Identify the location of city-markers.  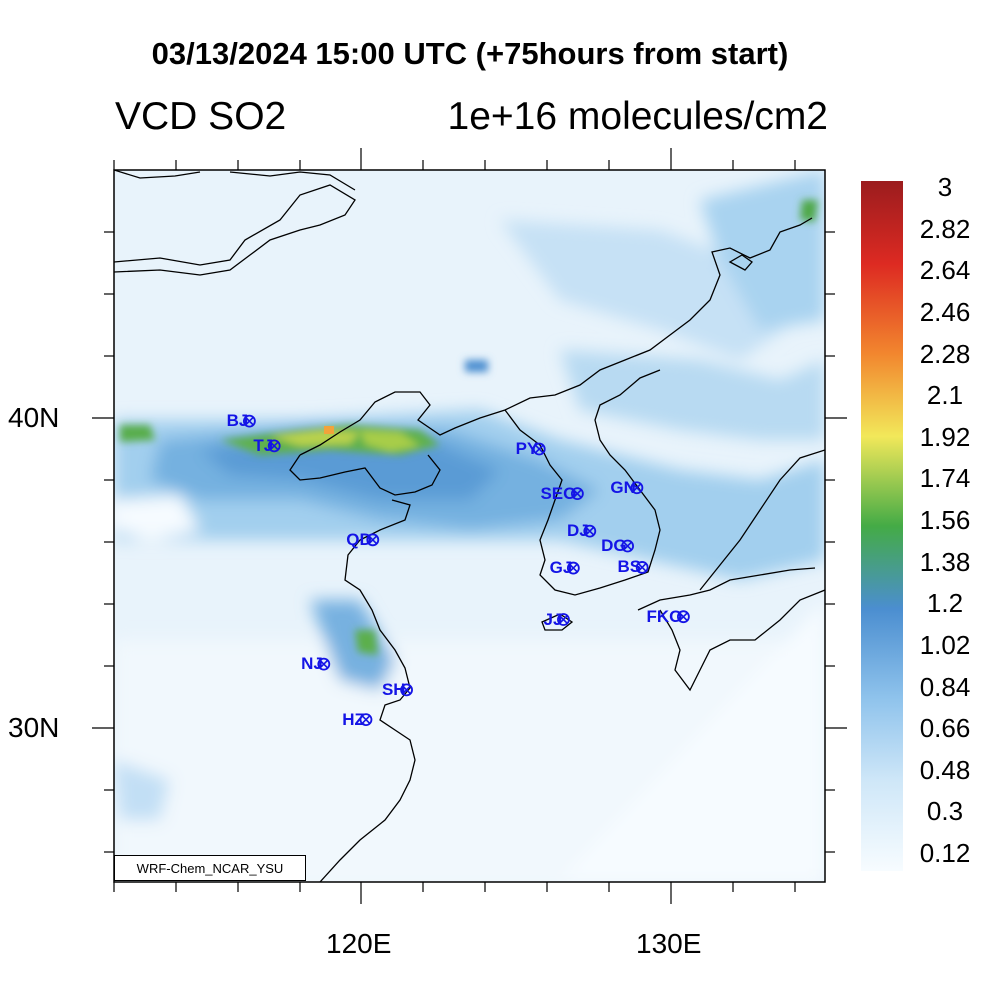
(466, 570).